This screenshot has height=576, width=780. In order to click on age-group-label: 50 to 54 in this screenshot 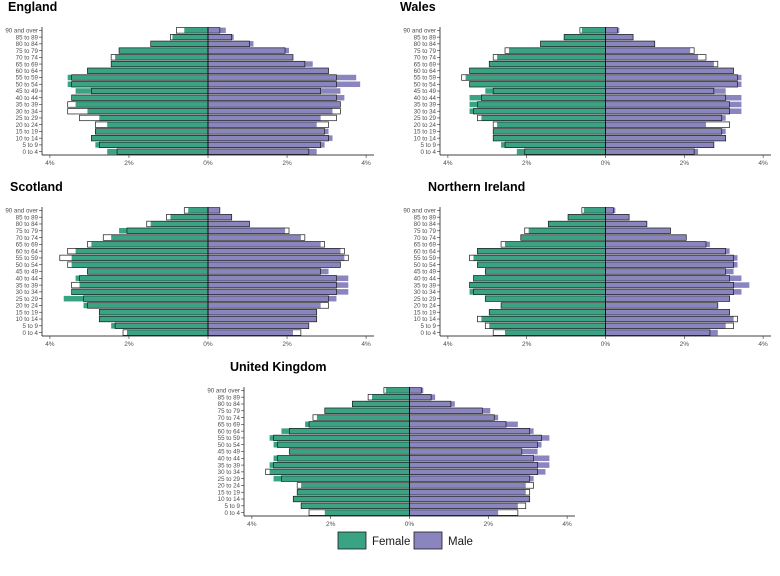, I will do `click(425, 84)`.